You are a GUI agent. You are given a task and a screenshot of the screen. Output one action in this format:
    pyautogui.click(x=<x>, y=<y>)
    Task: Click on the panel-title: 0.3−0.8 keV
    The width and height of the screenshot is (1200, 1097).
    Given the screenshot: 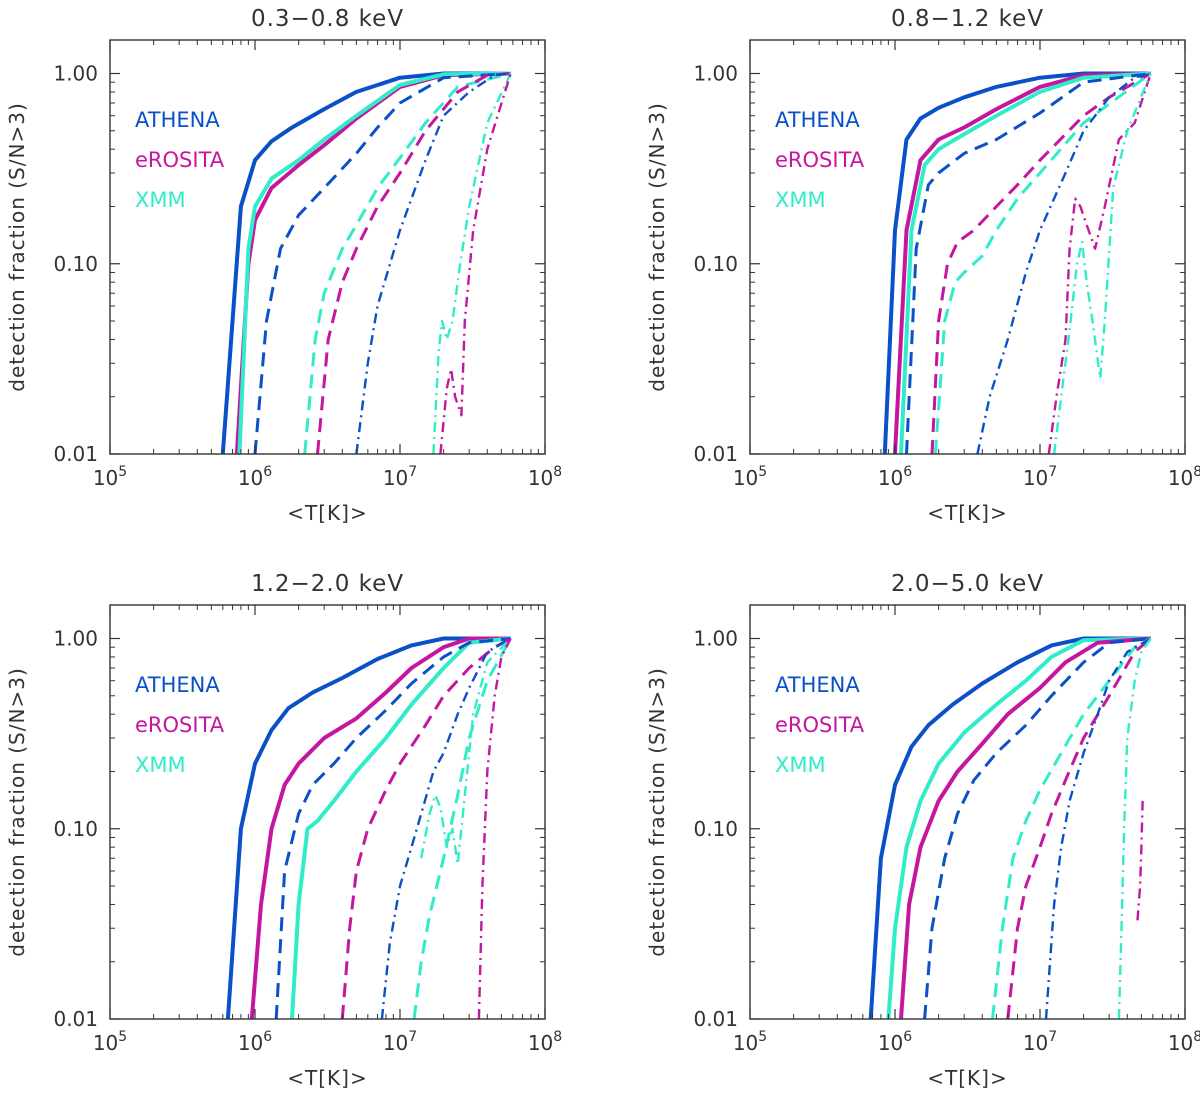 What is the action you would take?
    pyautogui.click(x=327, y=19)
    